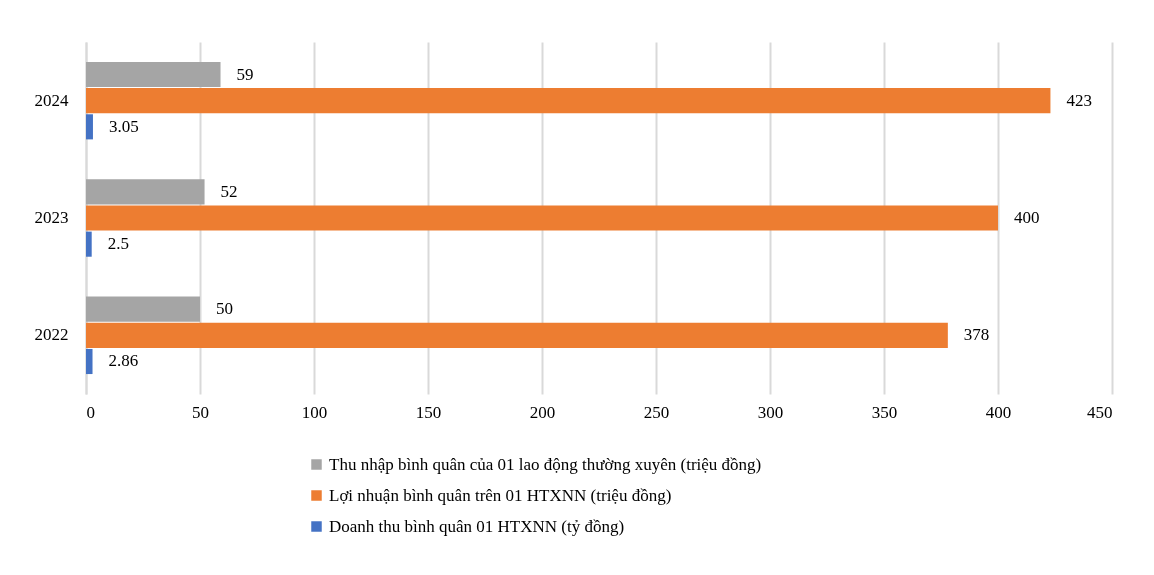 The width and height of the screenshot is (1154, 575). I want to click on data-label: 59, so click(245, 74).